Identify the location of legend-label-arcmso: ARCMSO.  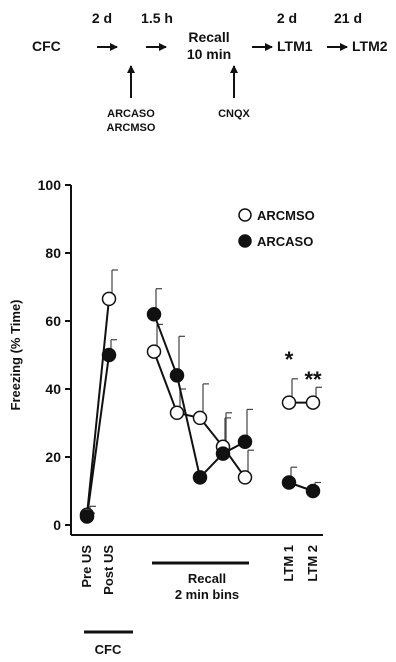
(286, 215).